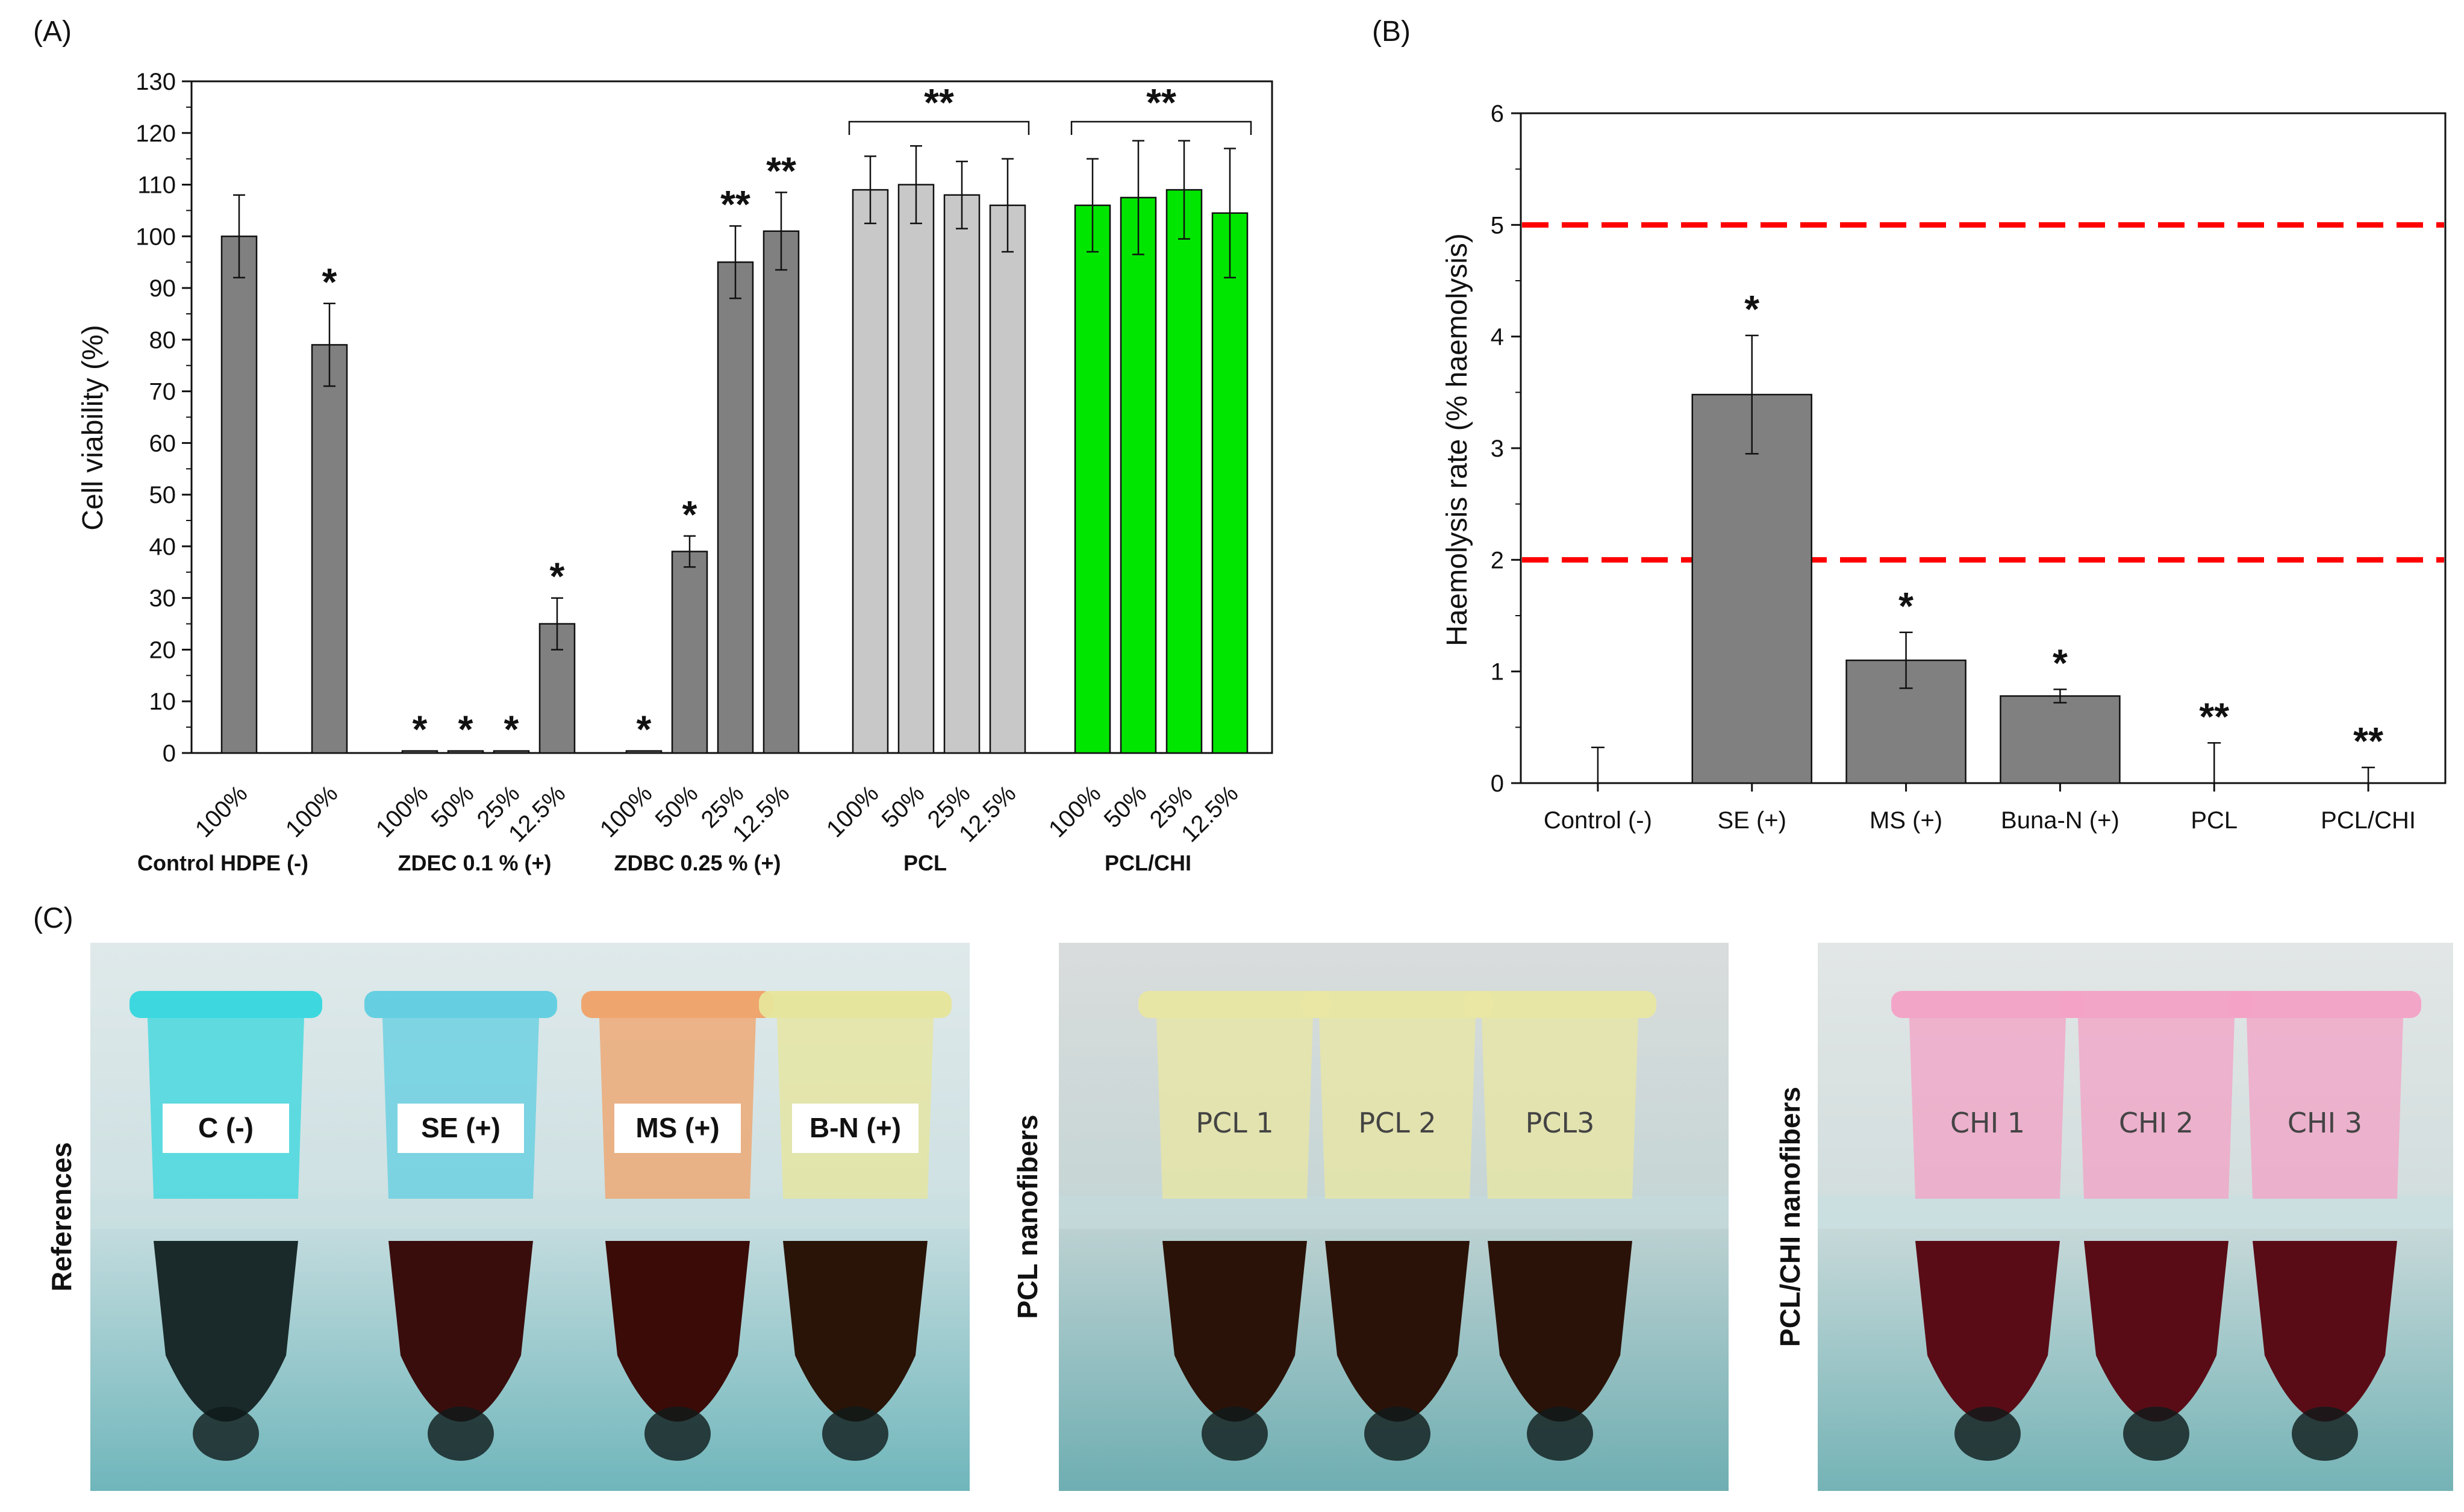  I want to click on tube-label: C (-), so click(226, 1127).